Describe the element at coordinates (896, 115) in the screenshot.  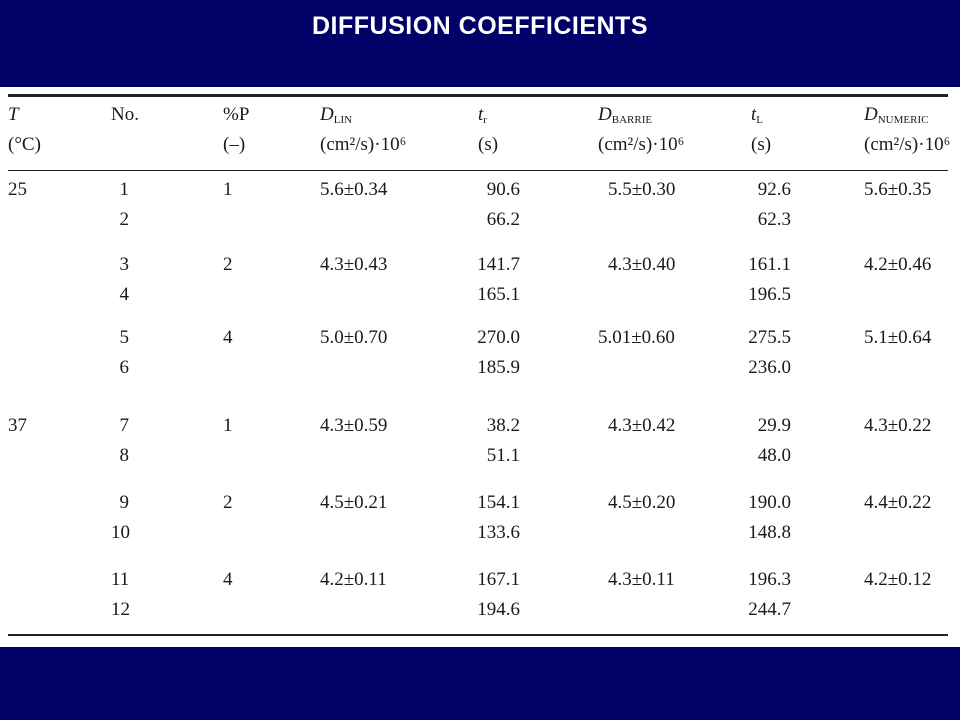
I see `column-header: DNUMERIC` at that location.